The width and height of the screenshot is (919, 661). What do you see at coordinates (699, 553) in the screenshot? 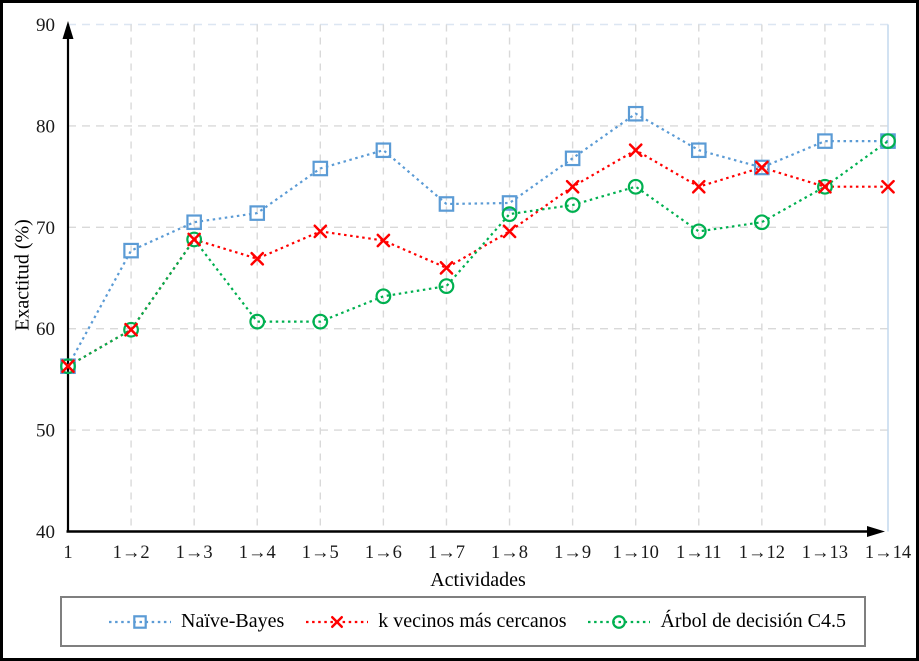
I see `x-tick-label: 1→11` at bounding box center [699, 553].